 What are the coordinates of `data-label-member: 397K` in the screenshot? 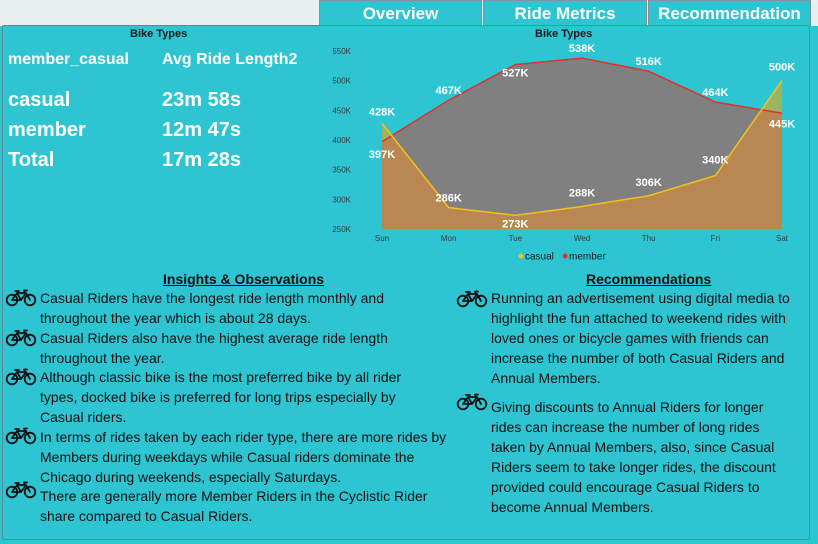 It's located at (382, 155).